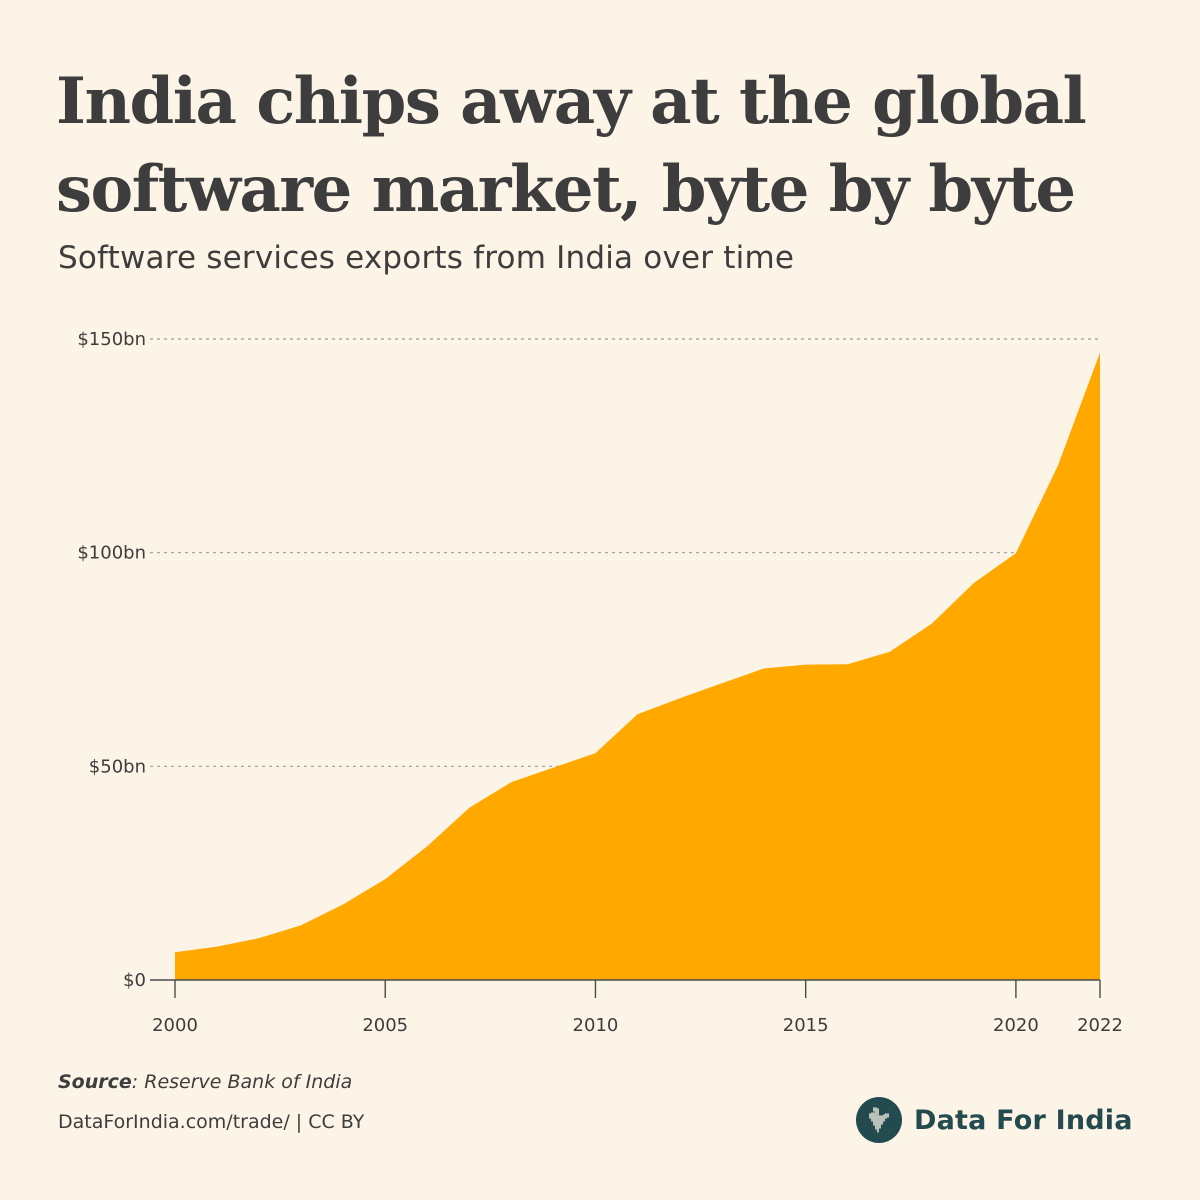 The height and width of the screenshot is (1200, 1200). What do you see at coordinates (211, 1122) in the screenshot?
I see `credit-line: DataForIndia.com/trade/ | CC BY` at bounding box center [211, 1122].